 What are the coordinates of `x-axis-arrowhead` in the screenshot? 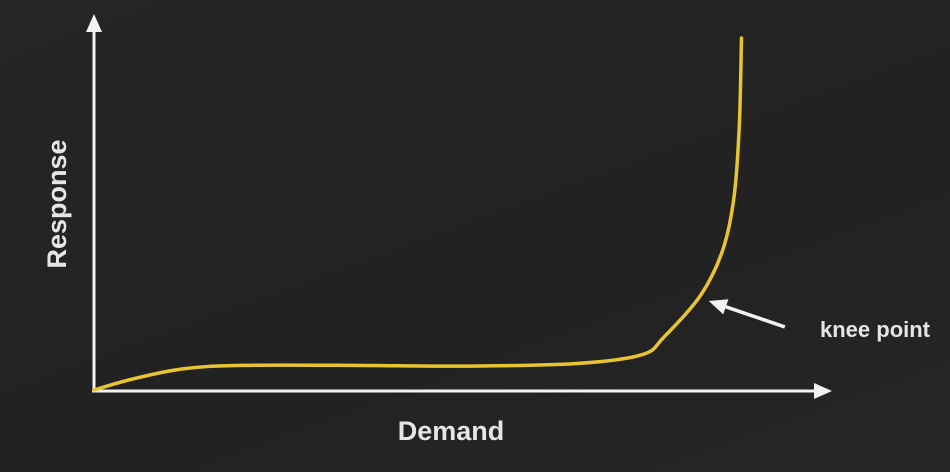 It's located at (823, 391).